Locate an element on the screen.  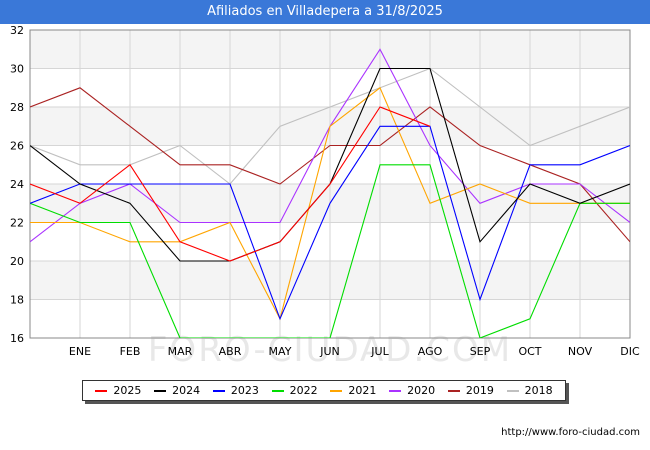
legend-item: 2018 is located at coordinates (529, 390).